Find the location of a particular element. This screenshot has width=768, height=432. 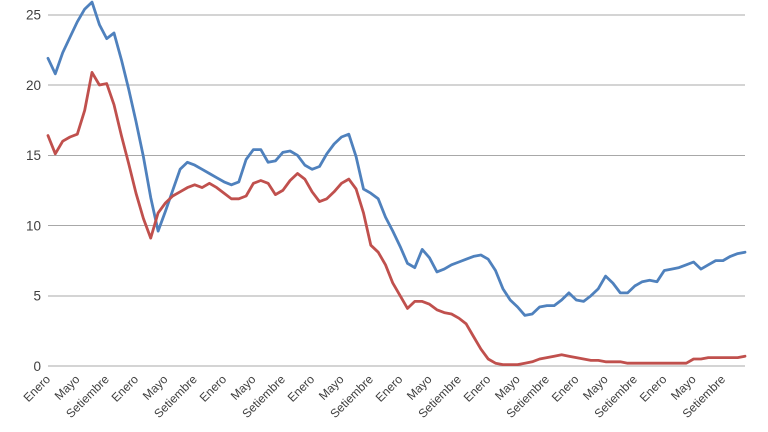

y-axis-tick-label: 10 is located at coordinates (33, 225).